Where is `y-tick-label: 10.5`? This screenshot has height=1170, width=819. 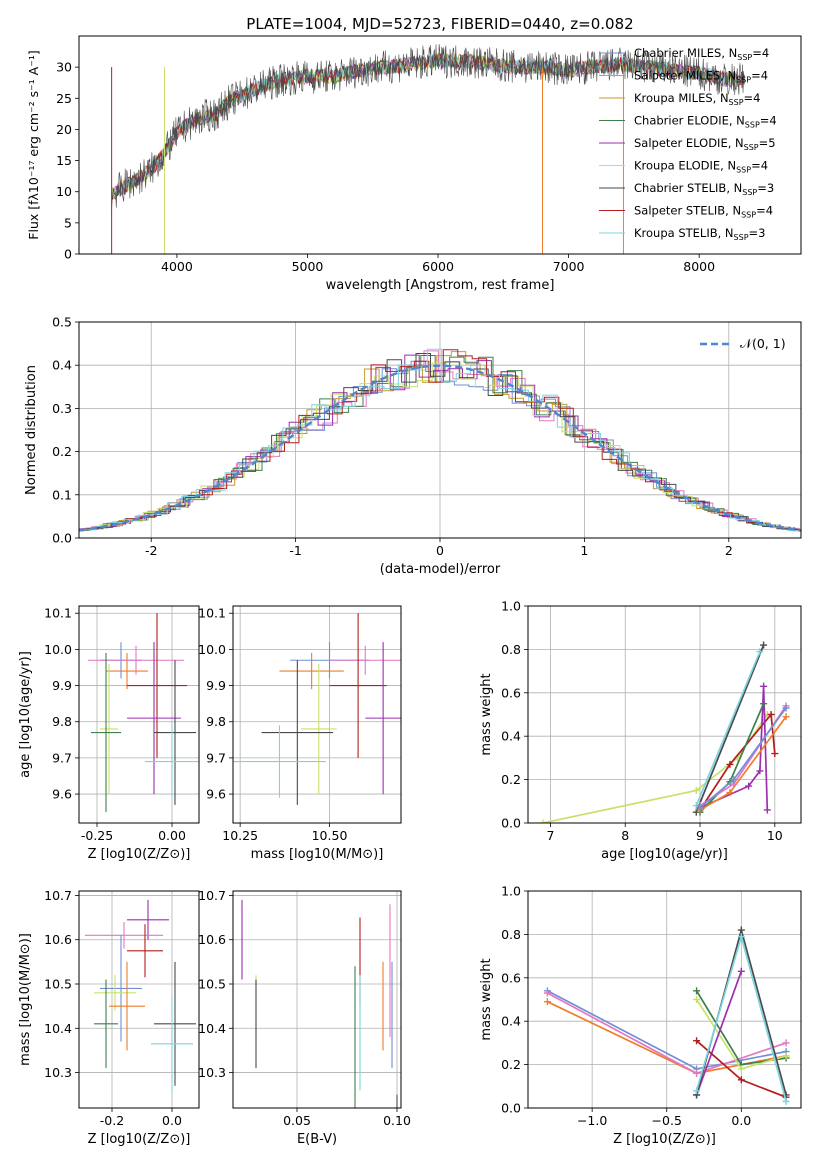
y-tick-label: 10.5 is located at coordinates (212, 984).